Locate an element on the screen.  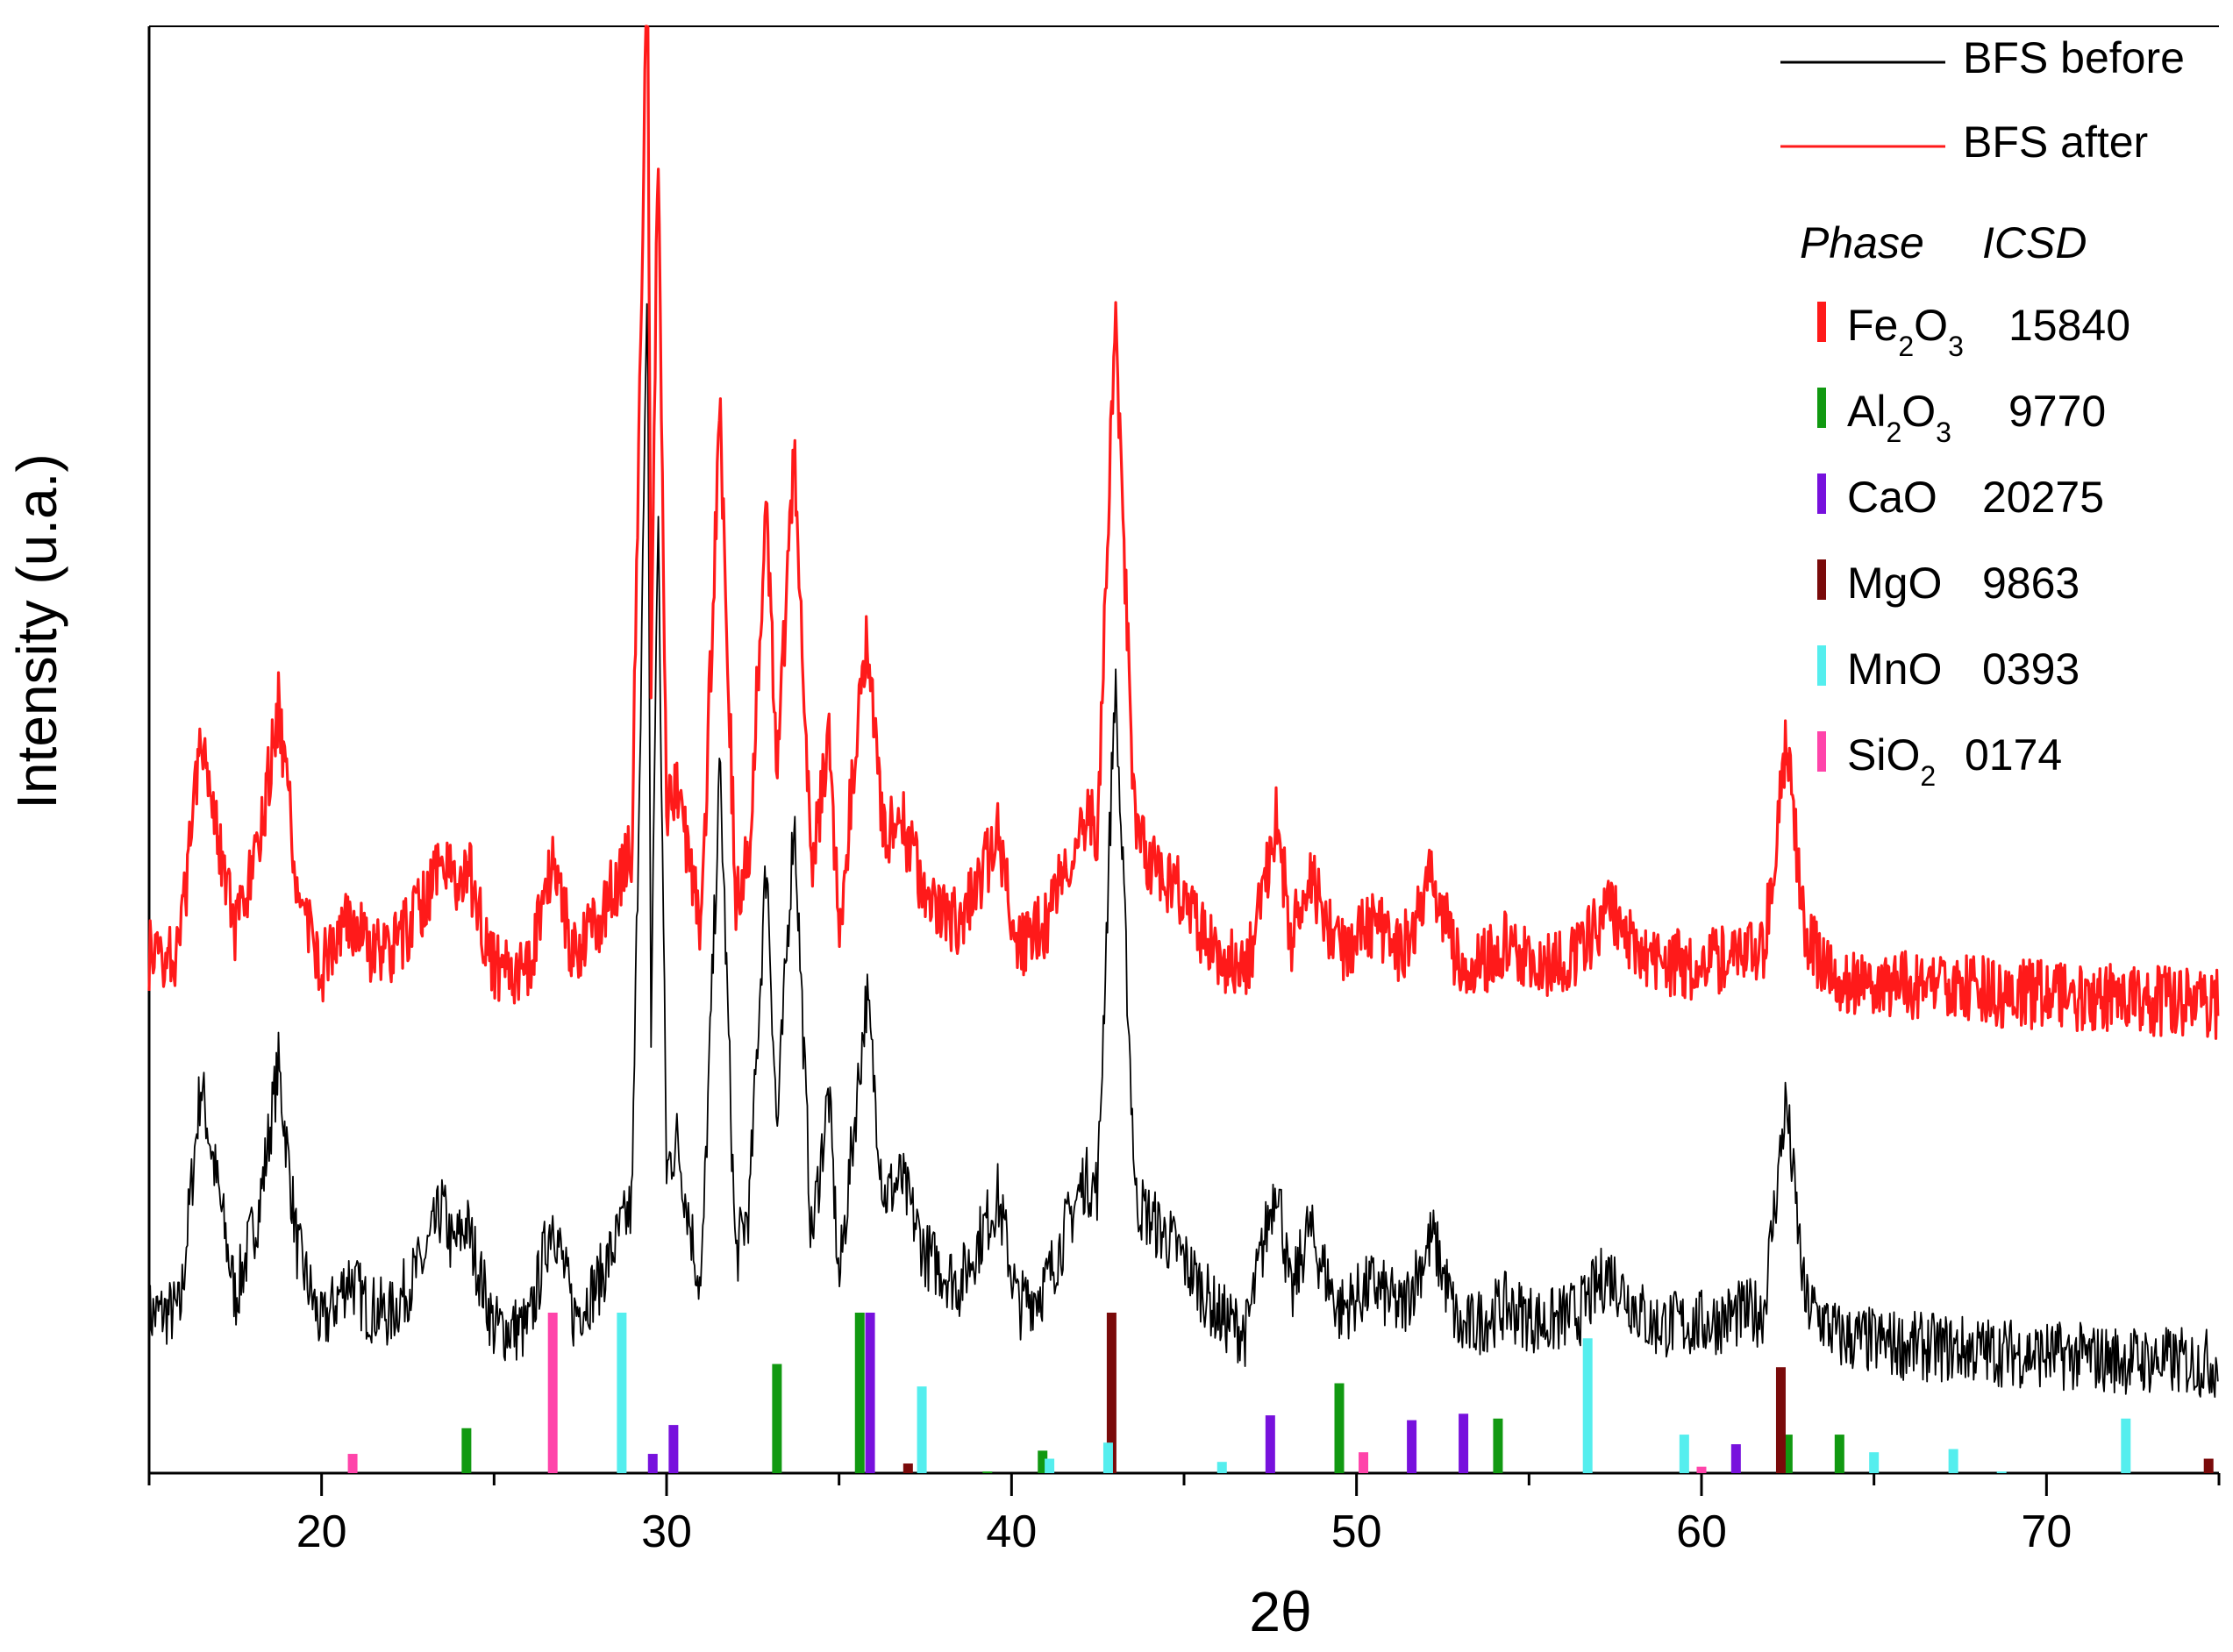
legend-phase-label: Al2O3 is located at coordinates (1899, 417).